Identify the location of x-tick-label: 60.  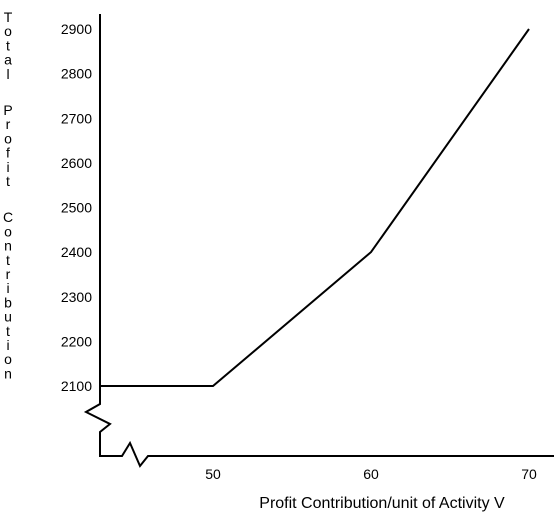
(371, 474).